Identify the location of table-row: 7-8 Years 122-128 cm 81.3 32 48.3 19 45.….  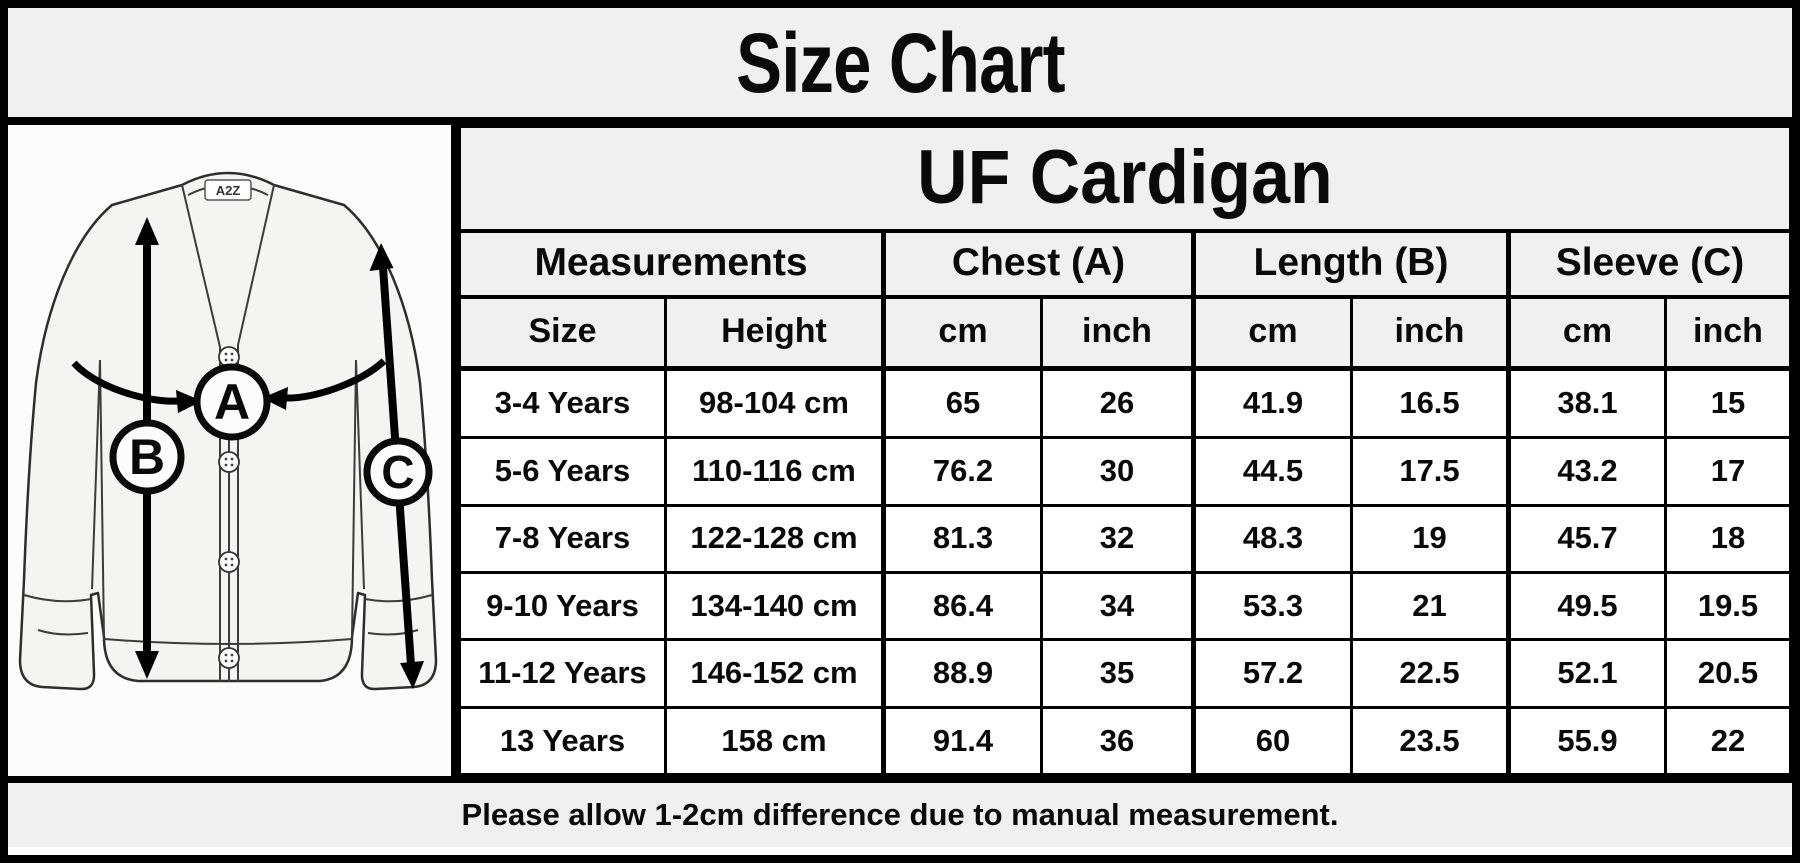
(1125, 538).